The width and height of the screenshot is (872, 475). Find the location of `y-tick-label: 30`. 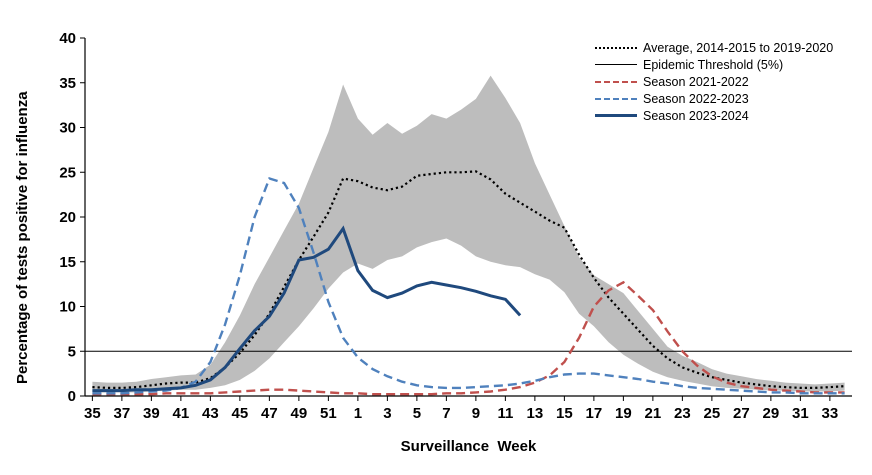

y-tick-label: 30 is located at coordinates (67, 128).